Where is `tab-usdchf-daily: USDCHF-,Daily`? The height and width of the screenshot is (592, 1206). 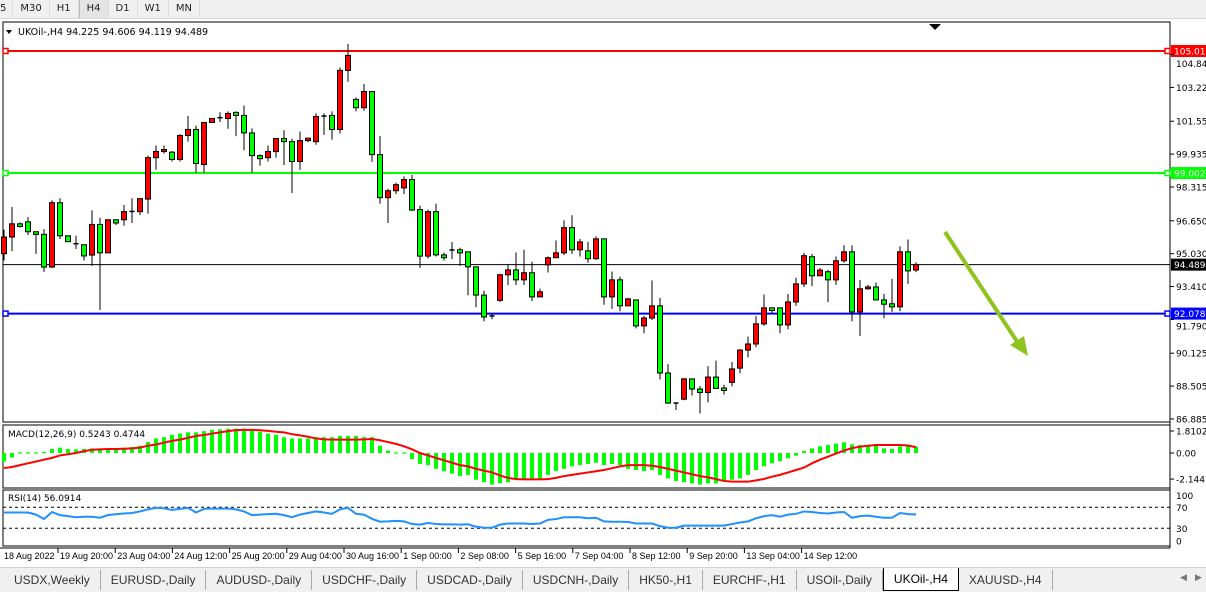 tab-usdchf-daily: USDCHF-,Daily is located at coordinates (365, 580).